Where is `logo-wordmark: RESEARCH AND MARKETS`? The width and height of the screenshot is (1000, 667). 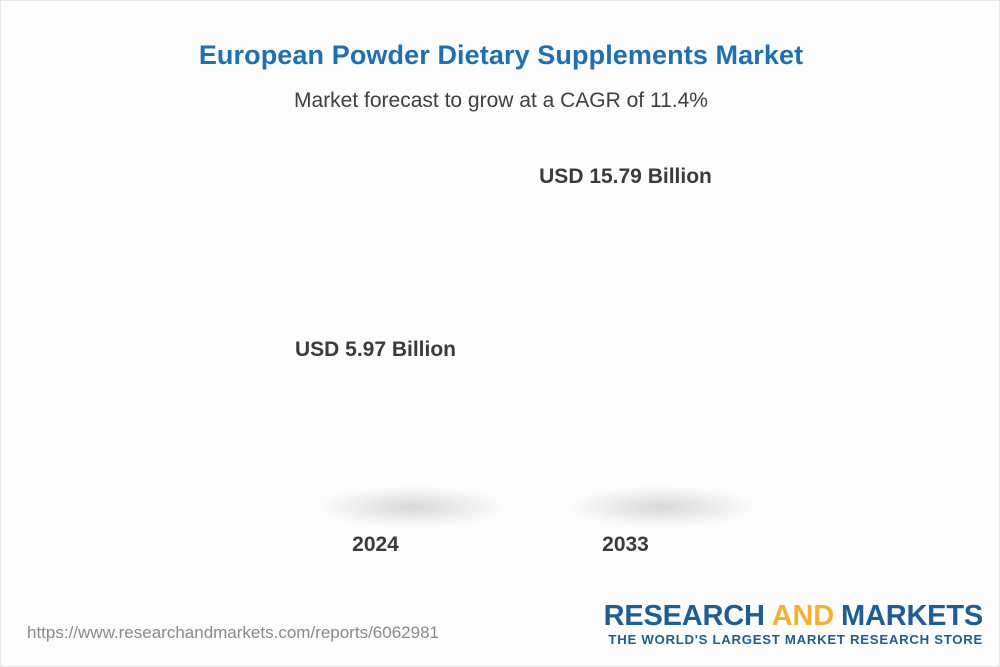 logo-wordmark: RESEARCH AND MARKETS is located at coordinates (793, 616).